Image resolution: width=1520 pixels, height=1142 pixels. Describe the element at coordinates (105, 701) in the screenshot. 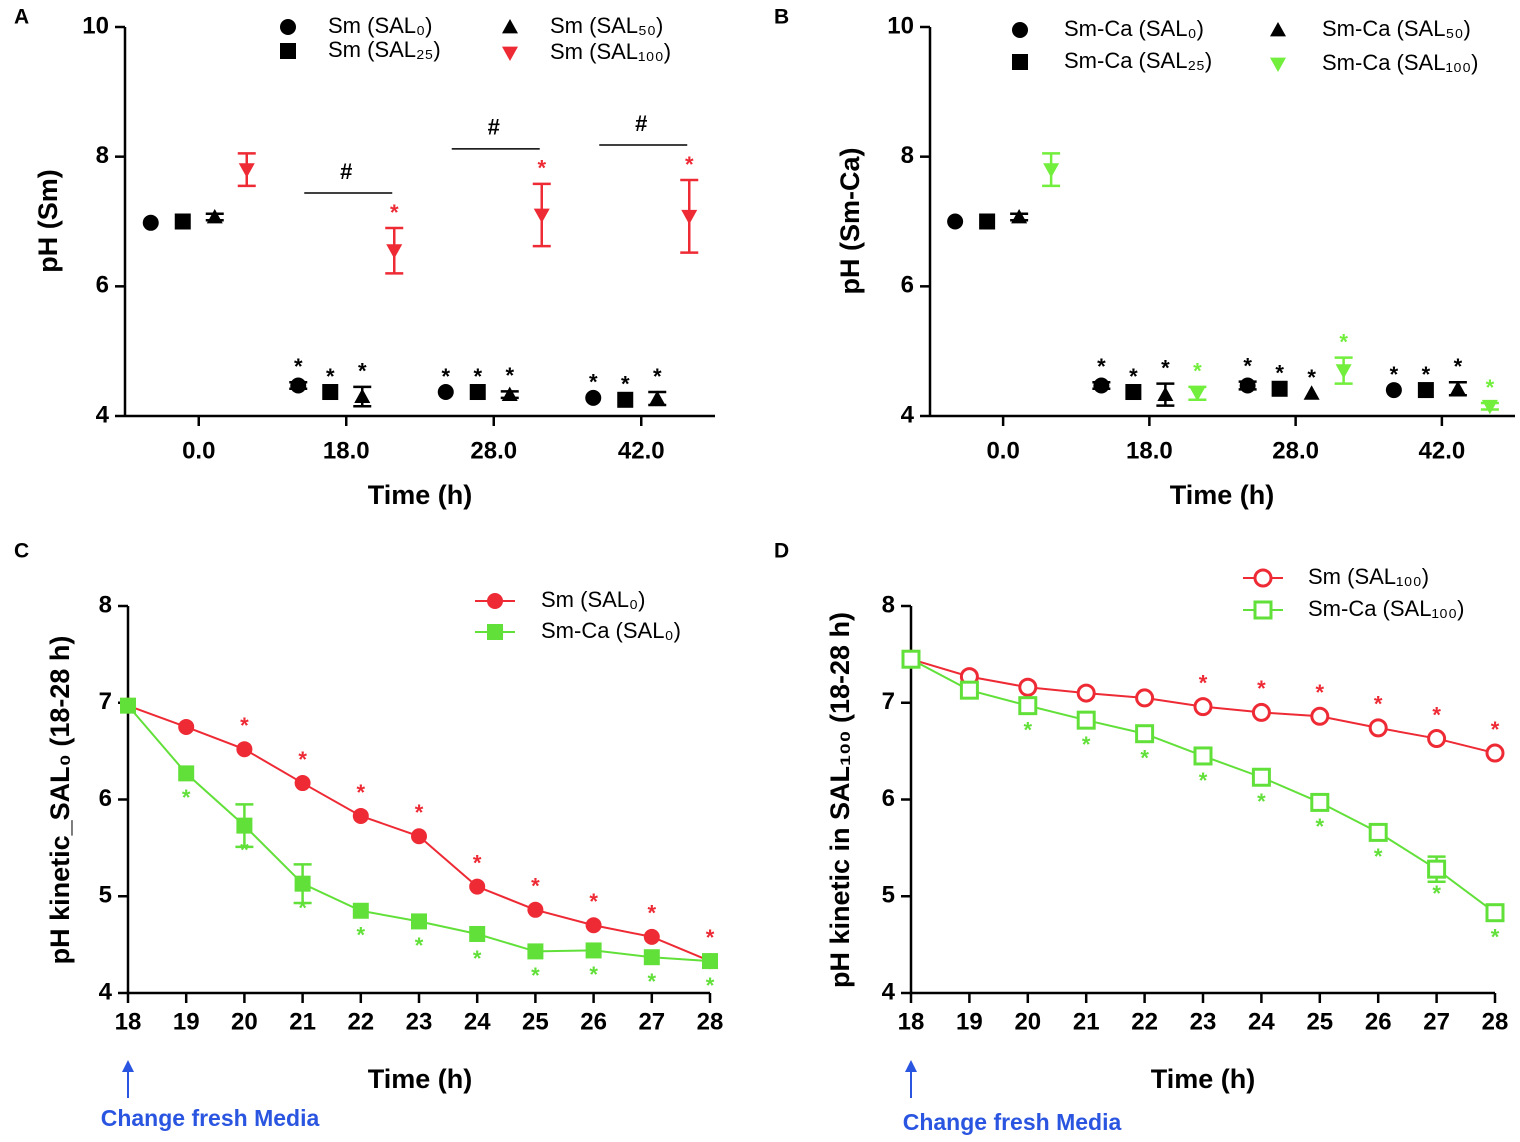

I see `y-tick-label: 7` at that location.